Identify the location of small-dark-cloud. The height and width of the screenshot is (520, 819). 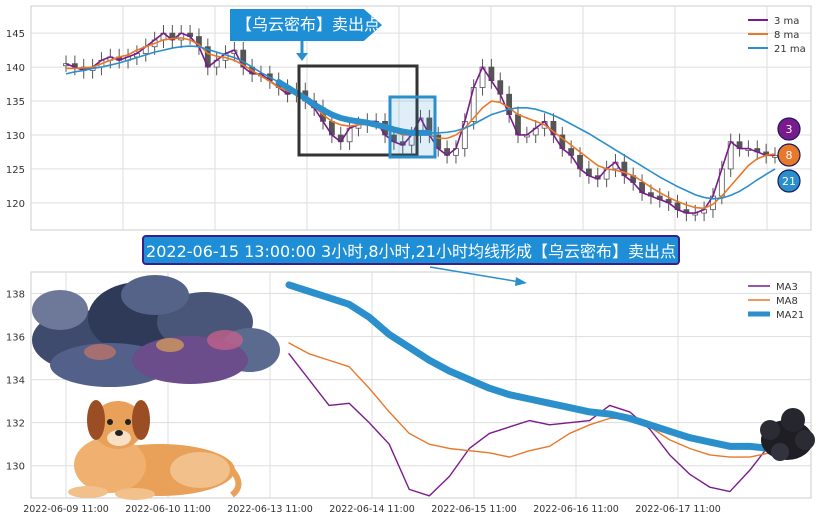
(787, 434).